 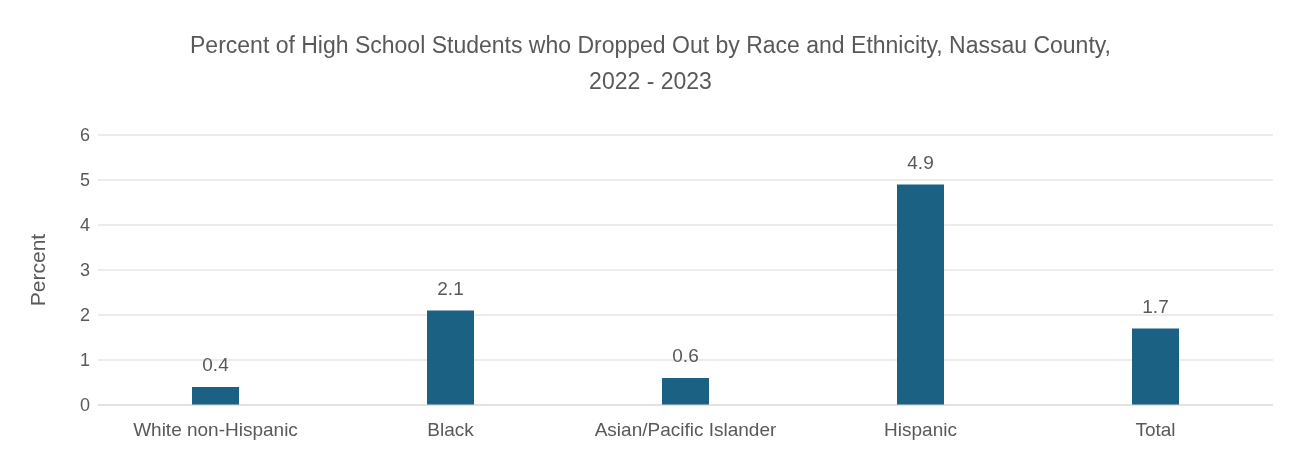 What do you see at coordinates (84, 135) in the screenshot?
I see `y-tick-label: 6` at bounding box center [84, 135].